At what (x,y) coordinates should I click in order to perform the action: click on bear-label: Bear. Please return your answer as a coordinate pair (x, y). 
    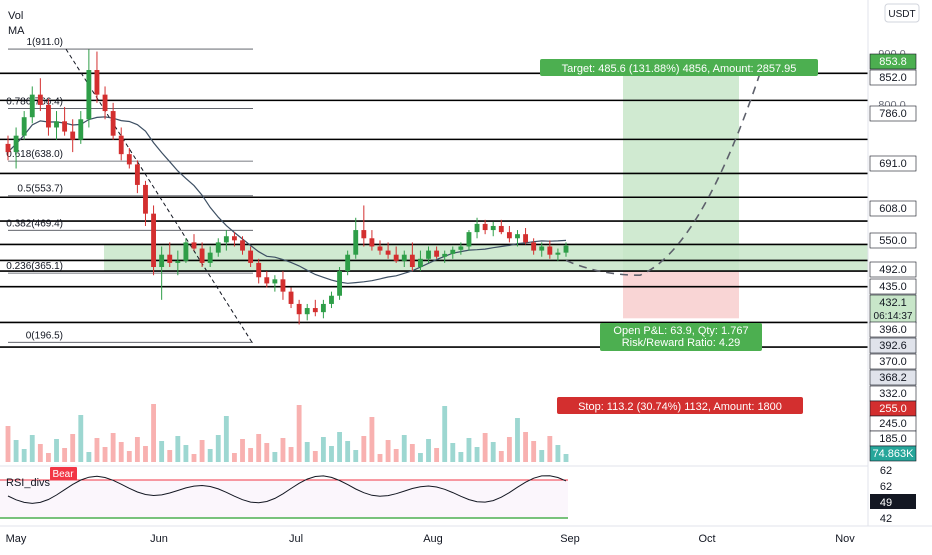
    Looking at the image, I should click on (63, 473).